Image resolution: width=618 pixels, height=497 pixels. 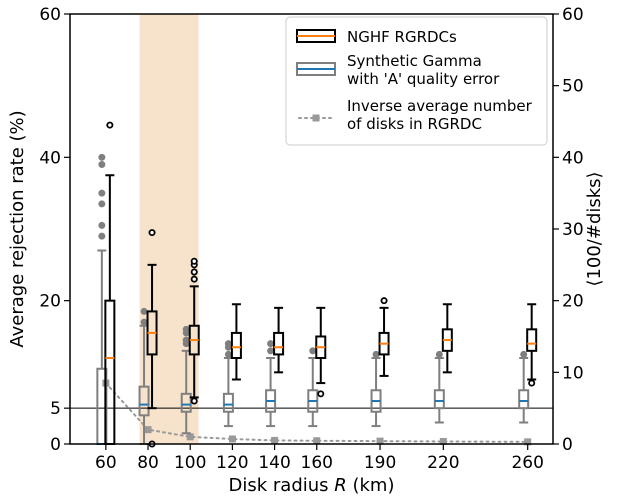 I want to click on highlight-band-layer, so click(x=169, y=229).